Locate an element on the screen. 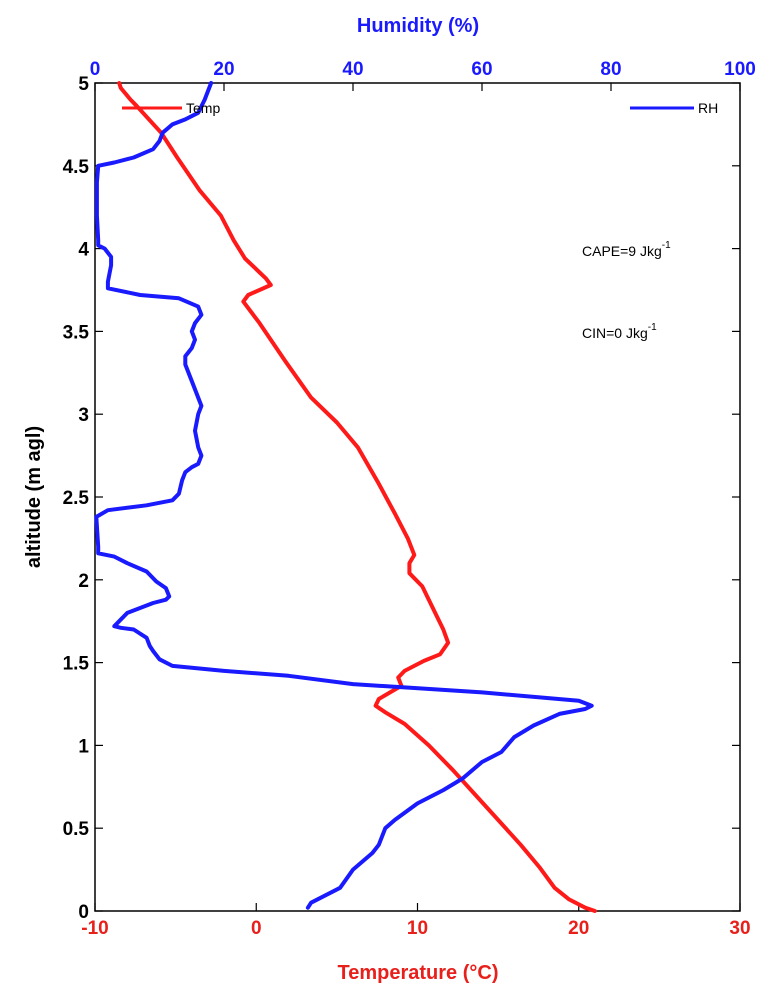 This screenshot has width=768, height=990. cin-text: CIN=0 Jkg is located at coordinates (615, 333).